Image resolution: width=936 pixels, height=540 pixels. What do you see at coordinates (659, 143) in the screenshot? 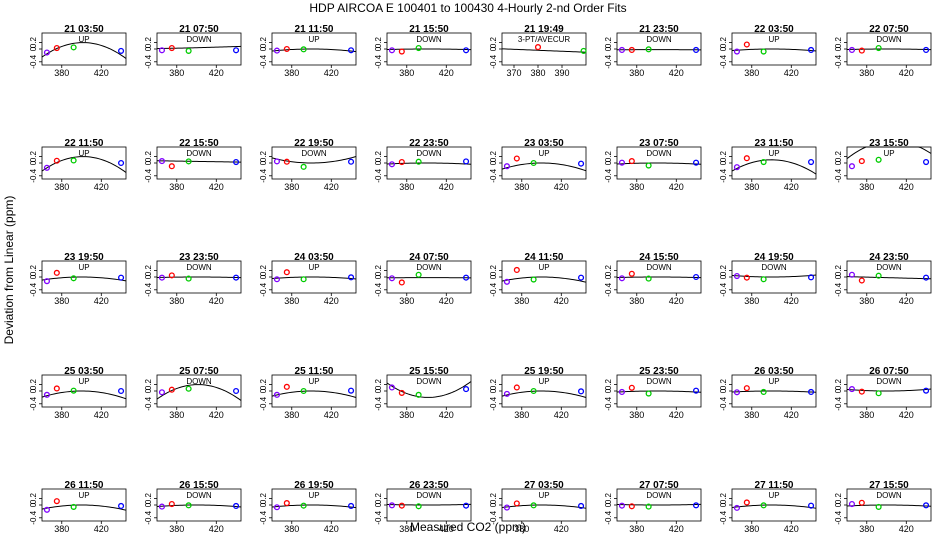
I see `panel-title: 23 07:50` at bounding box center [659, 143].